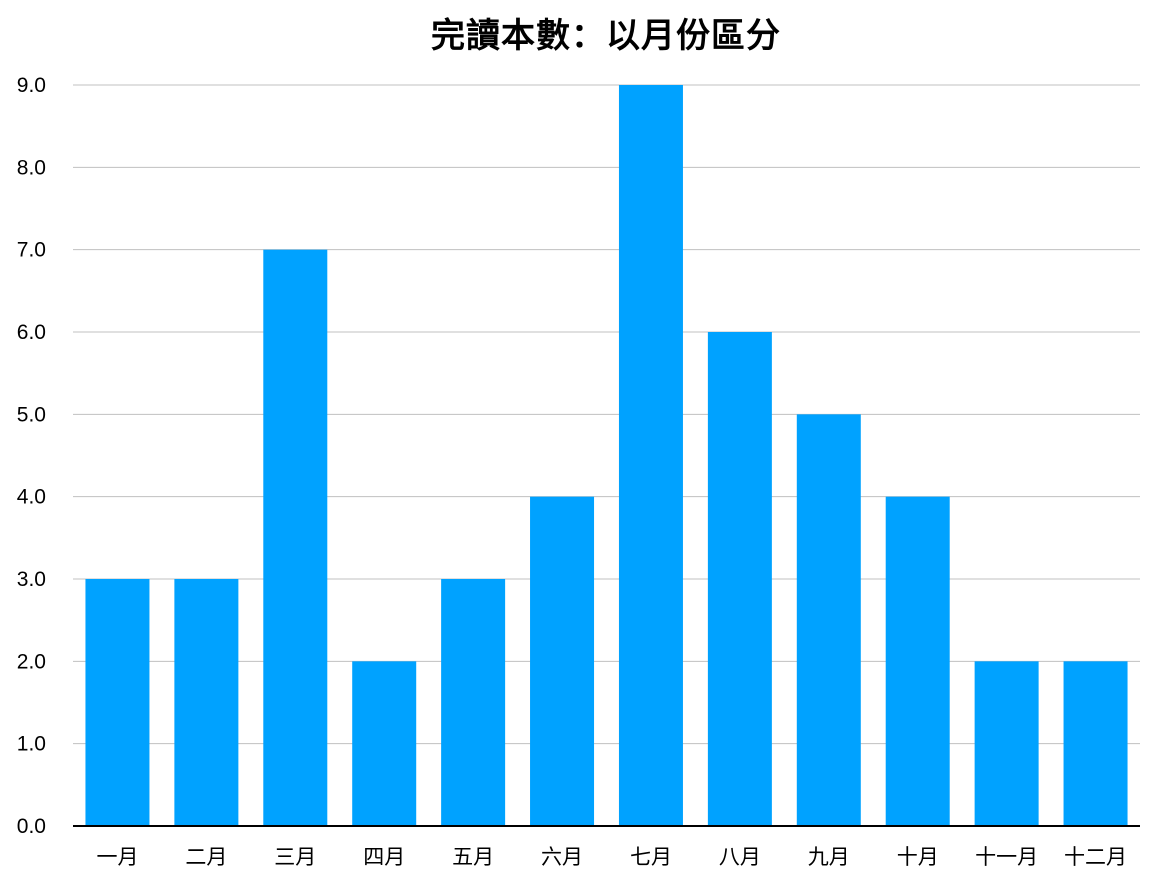 The image size is (1154, 880). What do you see at coordinates (31, 497) in the screenshot?
I see `y-tick-label: 4.0` at bounding box center [31, 497].